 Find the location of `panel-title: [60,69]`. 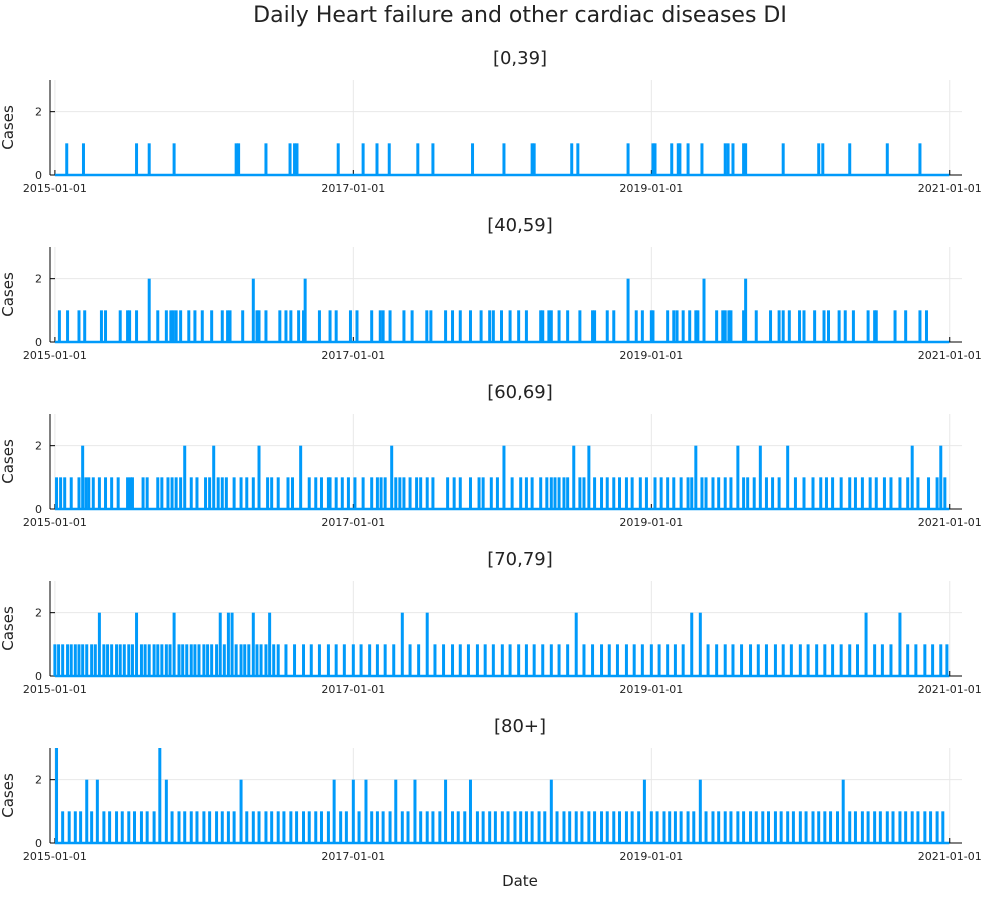

panel-title: [60,69] is located at coordinates (520, 392).